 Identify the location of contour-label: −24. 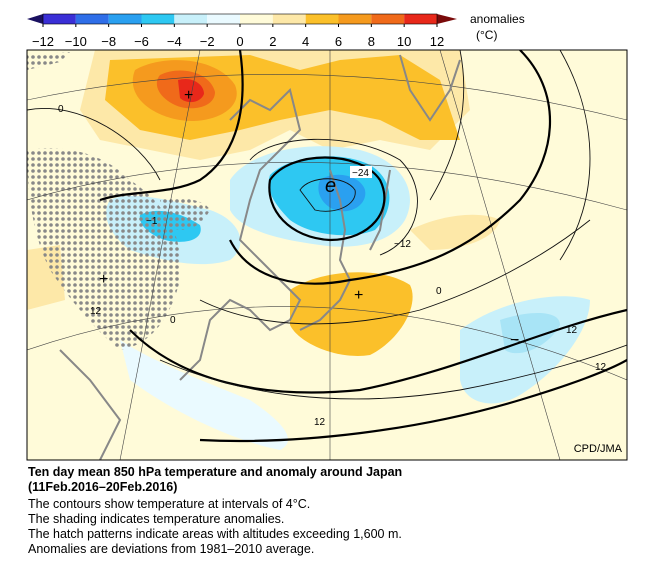
(360, 173).